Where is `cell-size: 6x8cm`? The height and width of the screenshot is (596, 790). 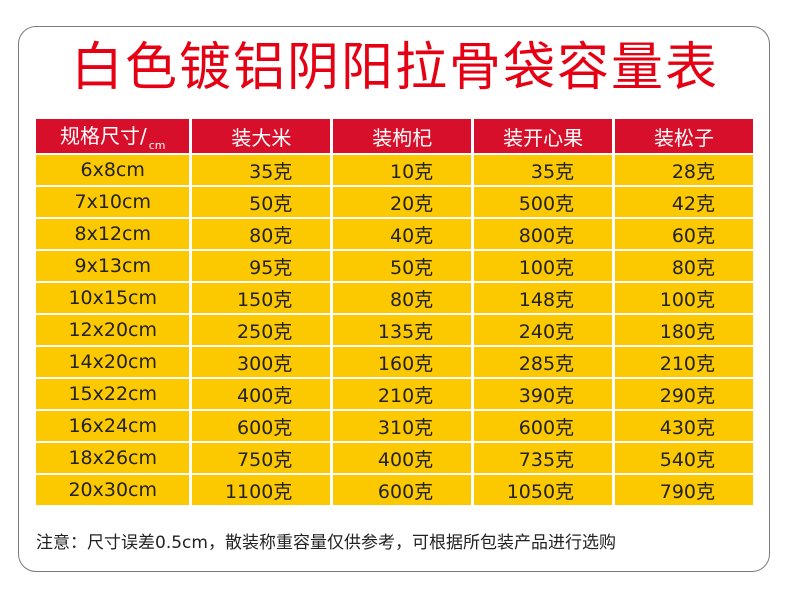
cell-size: 6x8cm is located at coordinates (113, 170).